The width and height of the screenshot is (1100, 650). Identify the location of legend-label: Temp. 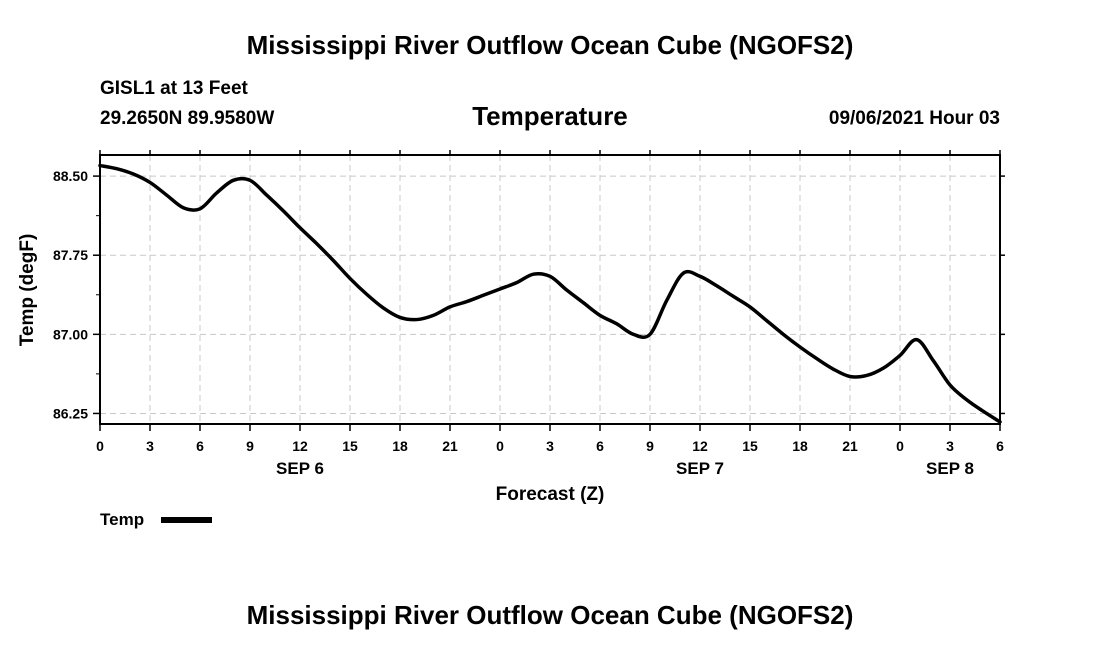
(122, 519).